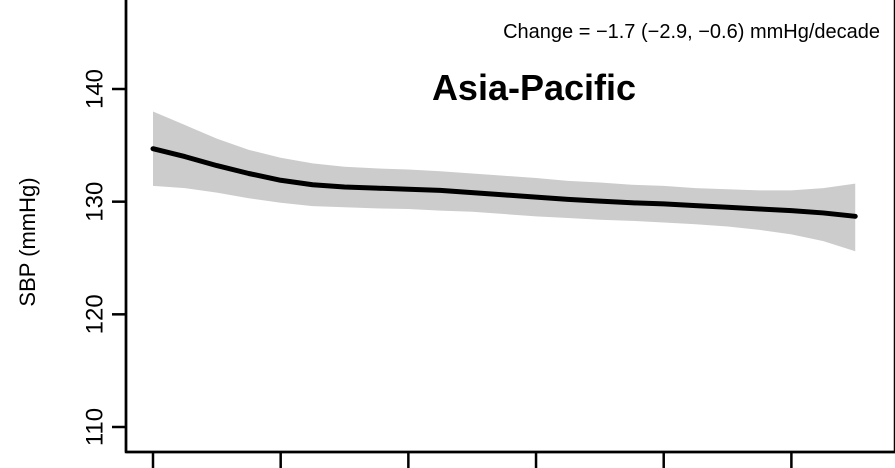 This screenshot has width=895, height=468. I want to click on y-axis: 110 120 130 140, so click(104, 226).